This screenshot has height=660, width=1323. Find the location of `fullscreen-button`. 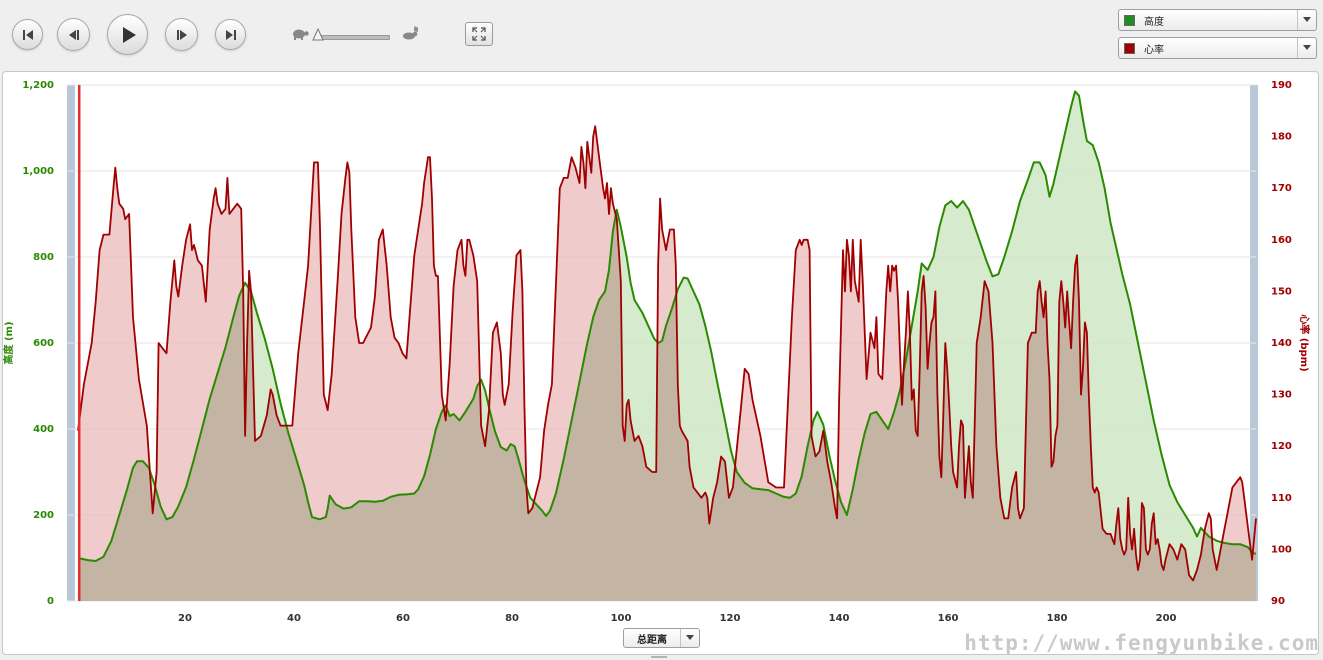

fullscreen-button is located at coordinates (479, 34).